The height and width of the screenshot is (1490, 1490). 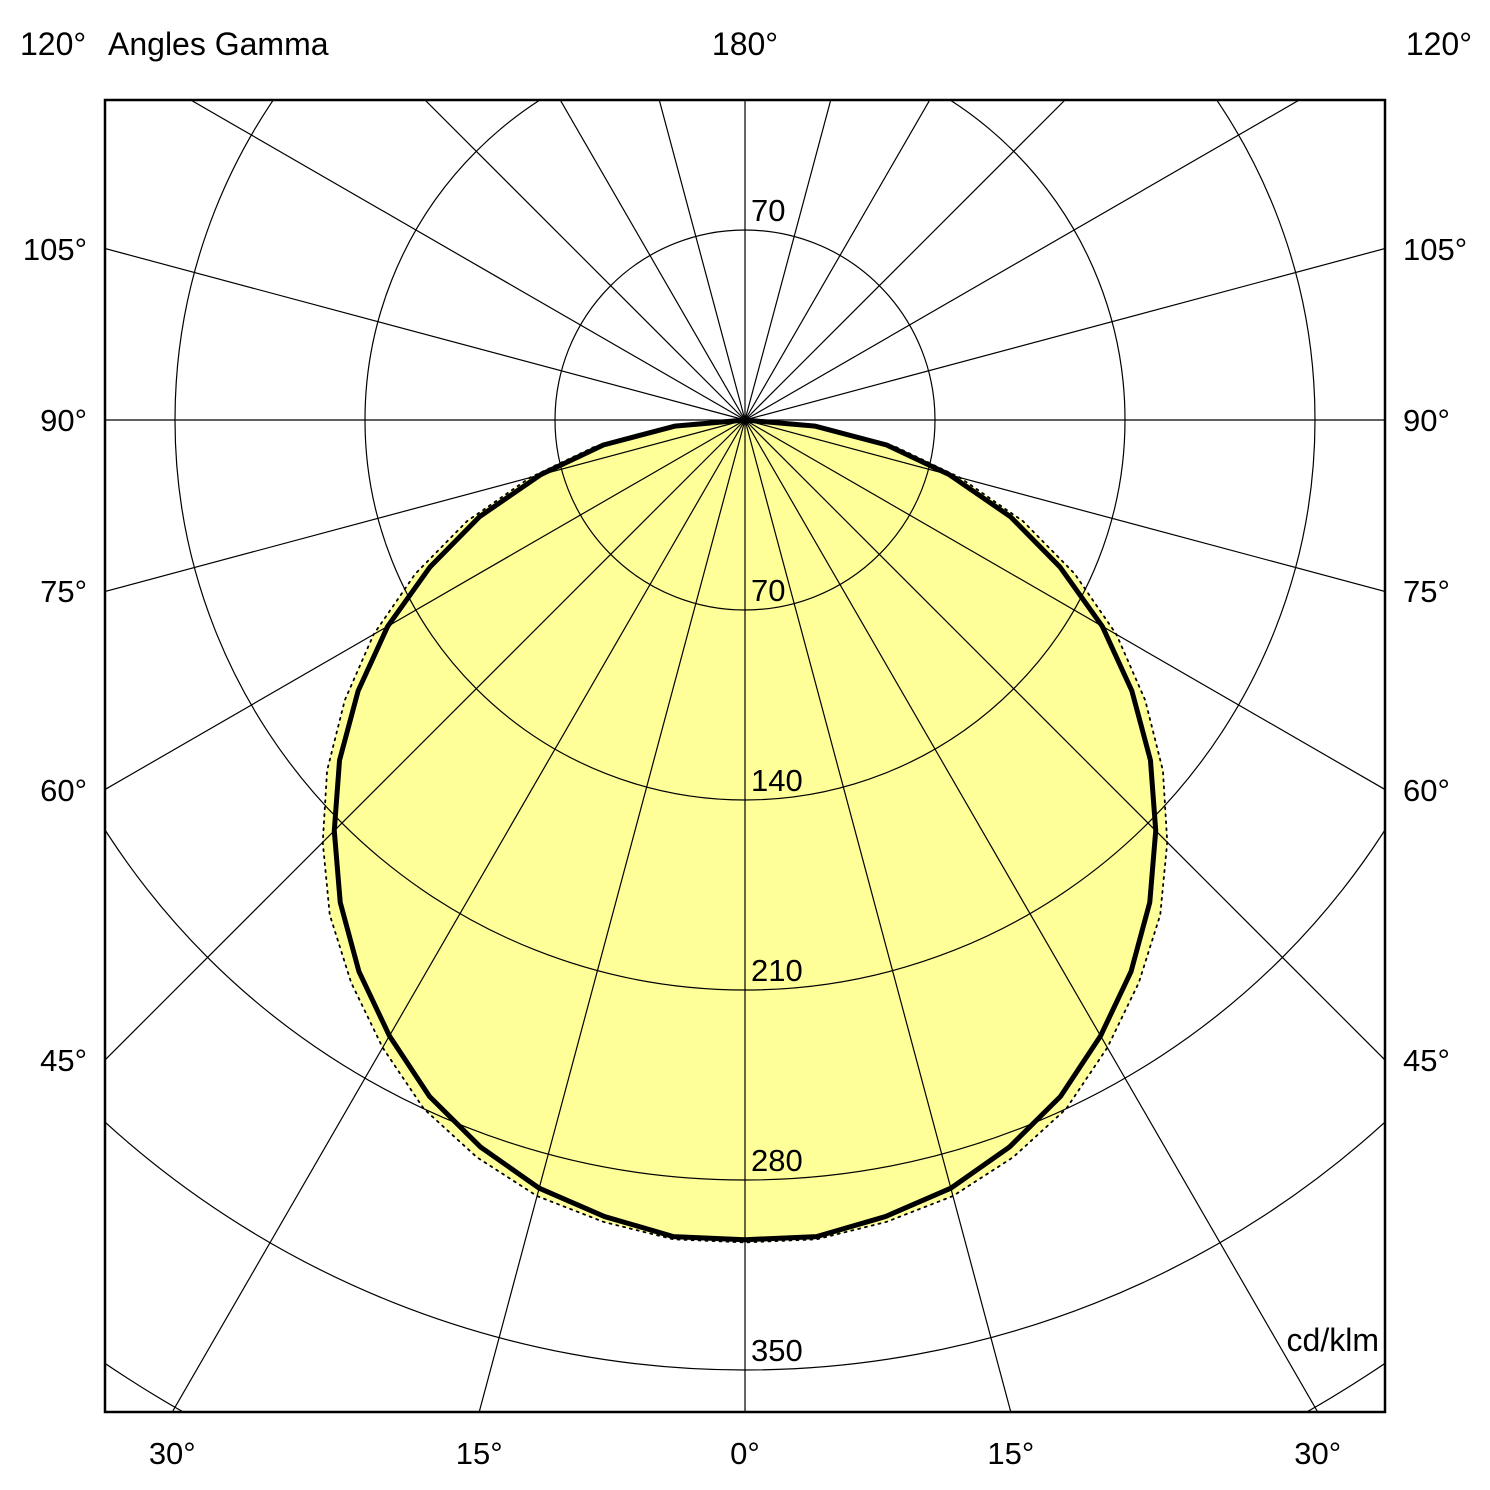 What do you see at coordinates (1332, 1340) in the screenshot?
I see `unit-label: cd/klm` at bounding box center [1332, 1340].